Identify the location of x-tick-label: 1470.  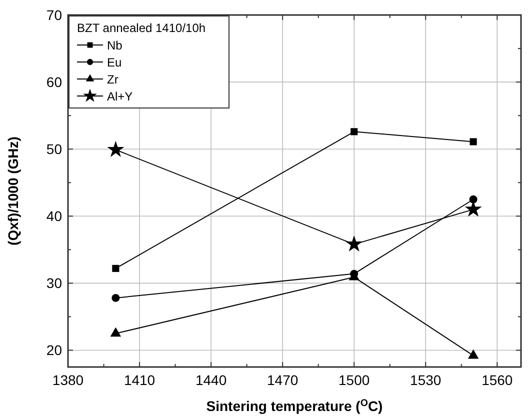
(282, 380).